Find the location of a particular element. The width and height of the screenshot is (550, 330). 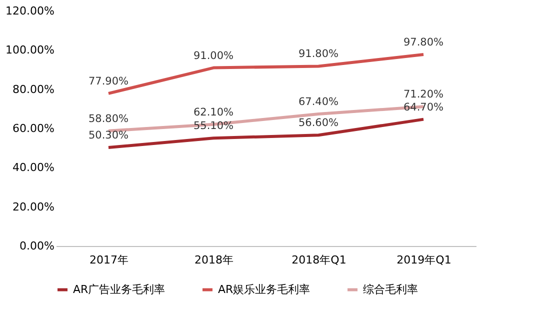

data-label: 58.80% is located at coordinates (108, 118).